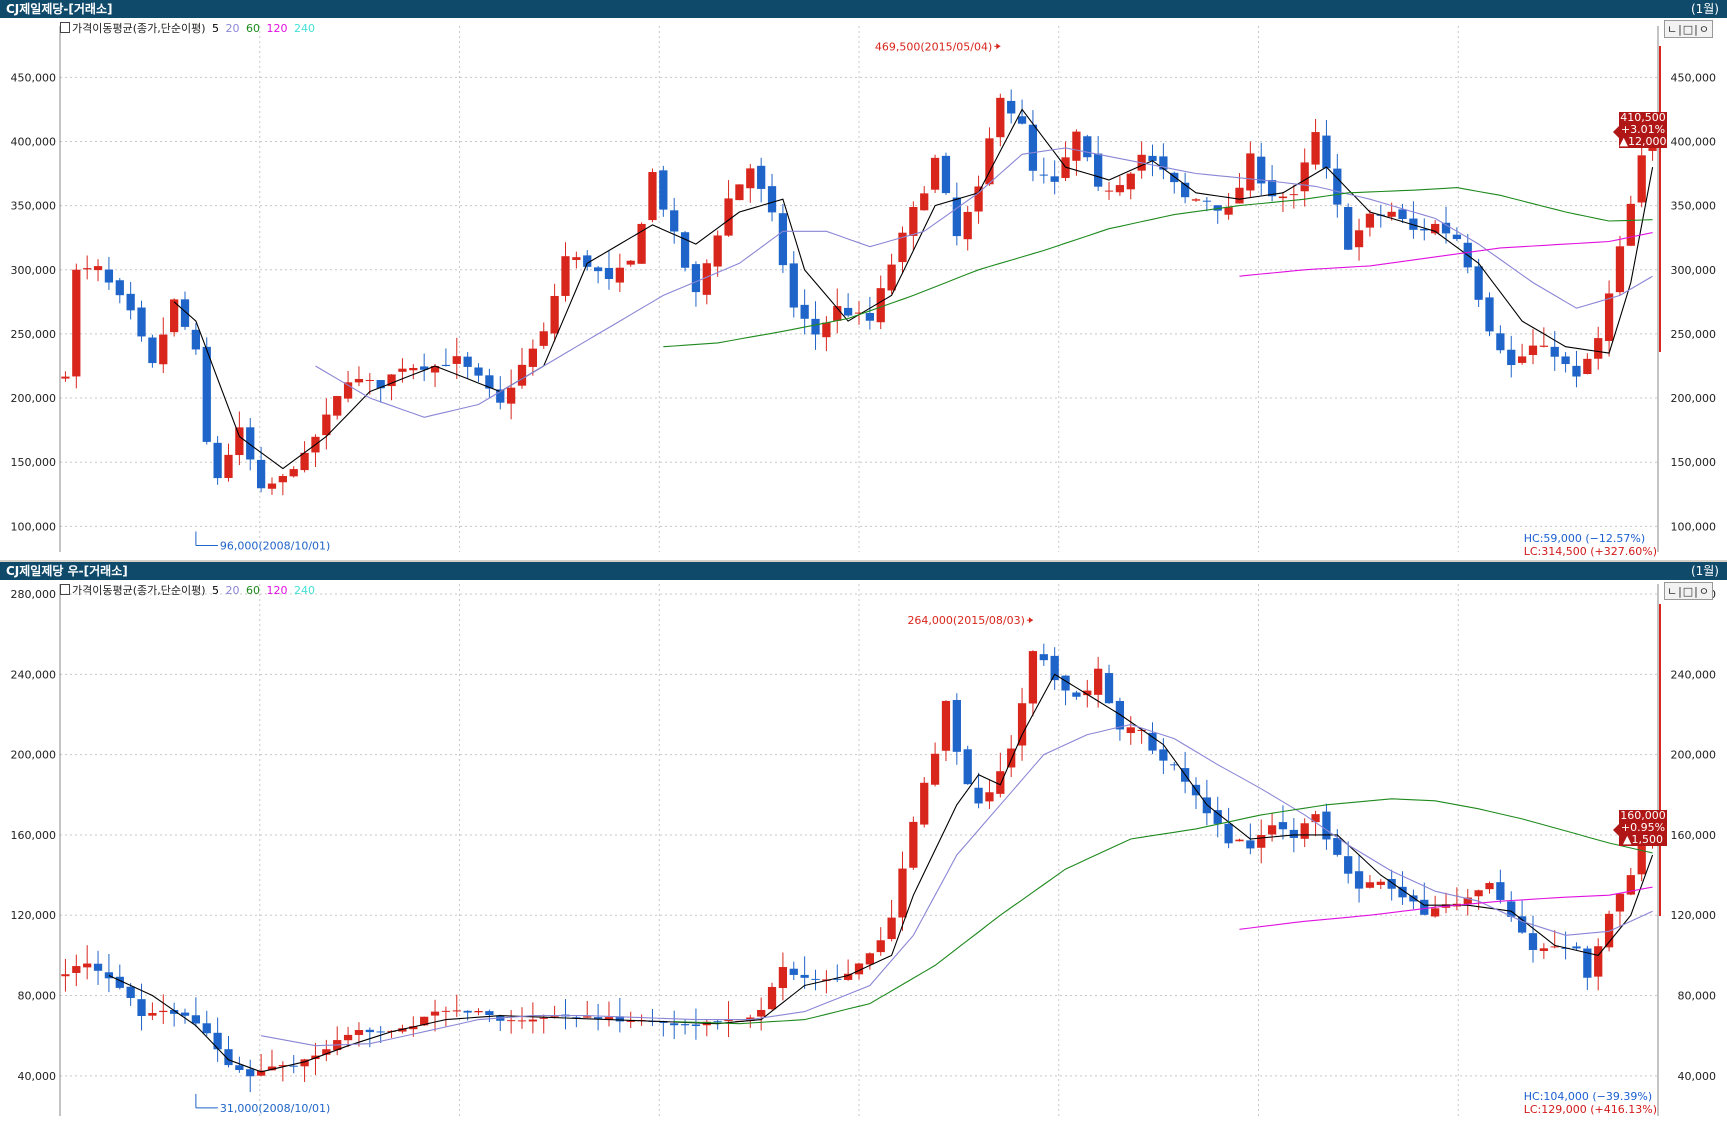 The height and width of the screenshot is (1124, 1727). Describe the element at coordinates (34, 334) in the screenshot. I see `y-tick-label-left: 250,000` at that location.